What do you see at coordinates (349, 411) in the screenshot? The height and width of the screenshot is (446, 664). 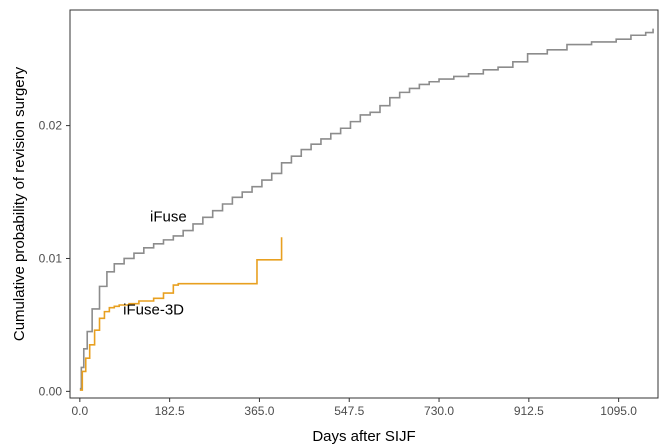 I see `x-tick-label: 547.5` at bounding box center [349, 411].